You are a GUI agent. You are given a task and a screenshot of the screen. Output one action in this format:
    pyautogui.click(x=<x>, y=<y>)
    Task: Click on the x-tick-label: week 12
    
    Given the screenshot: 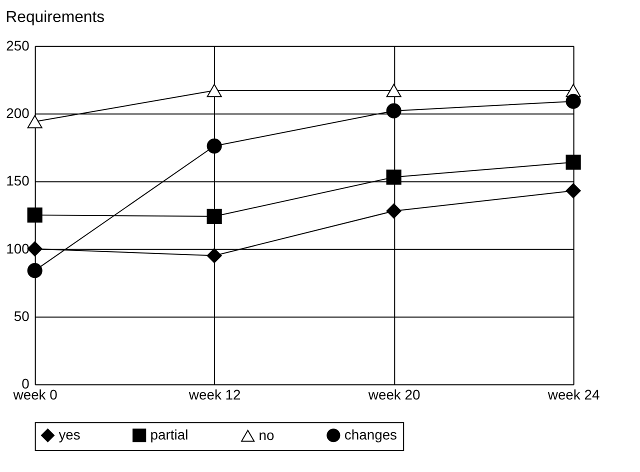 What is the action you would take?
    pyautogui.click(x=215, y=394)
    